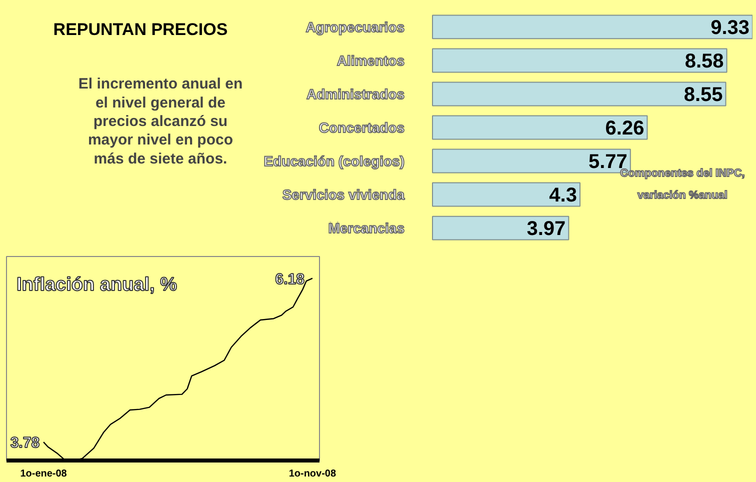 The image size is (756, 482). What do you see at coordinates (366, 228) in the screenshot?
I see `y-tick-label: Mercancias` at bounding box center [366, 228].